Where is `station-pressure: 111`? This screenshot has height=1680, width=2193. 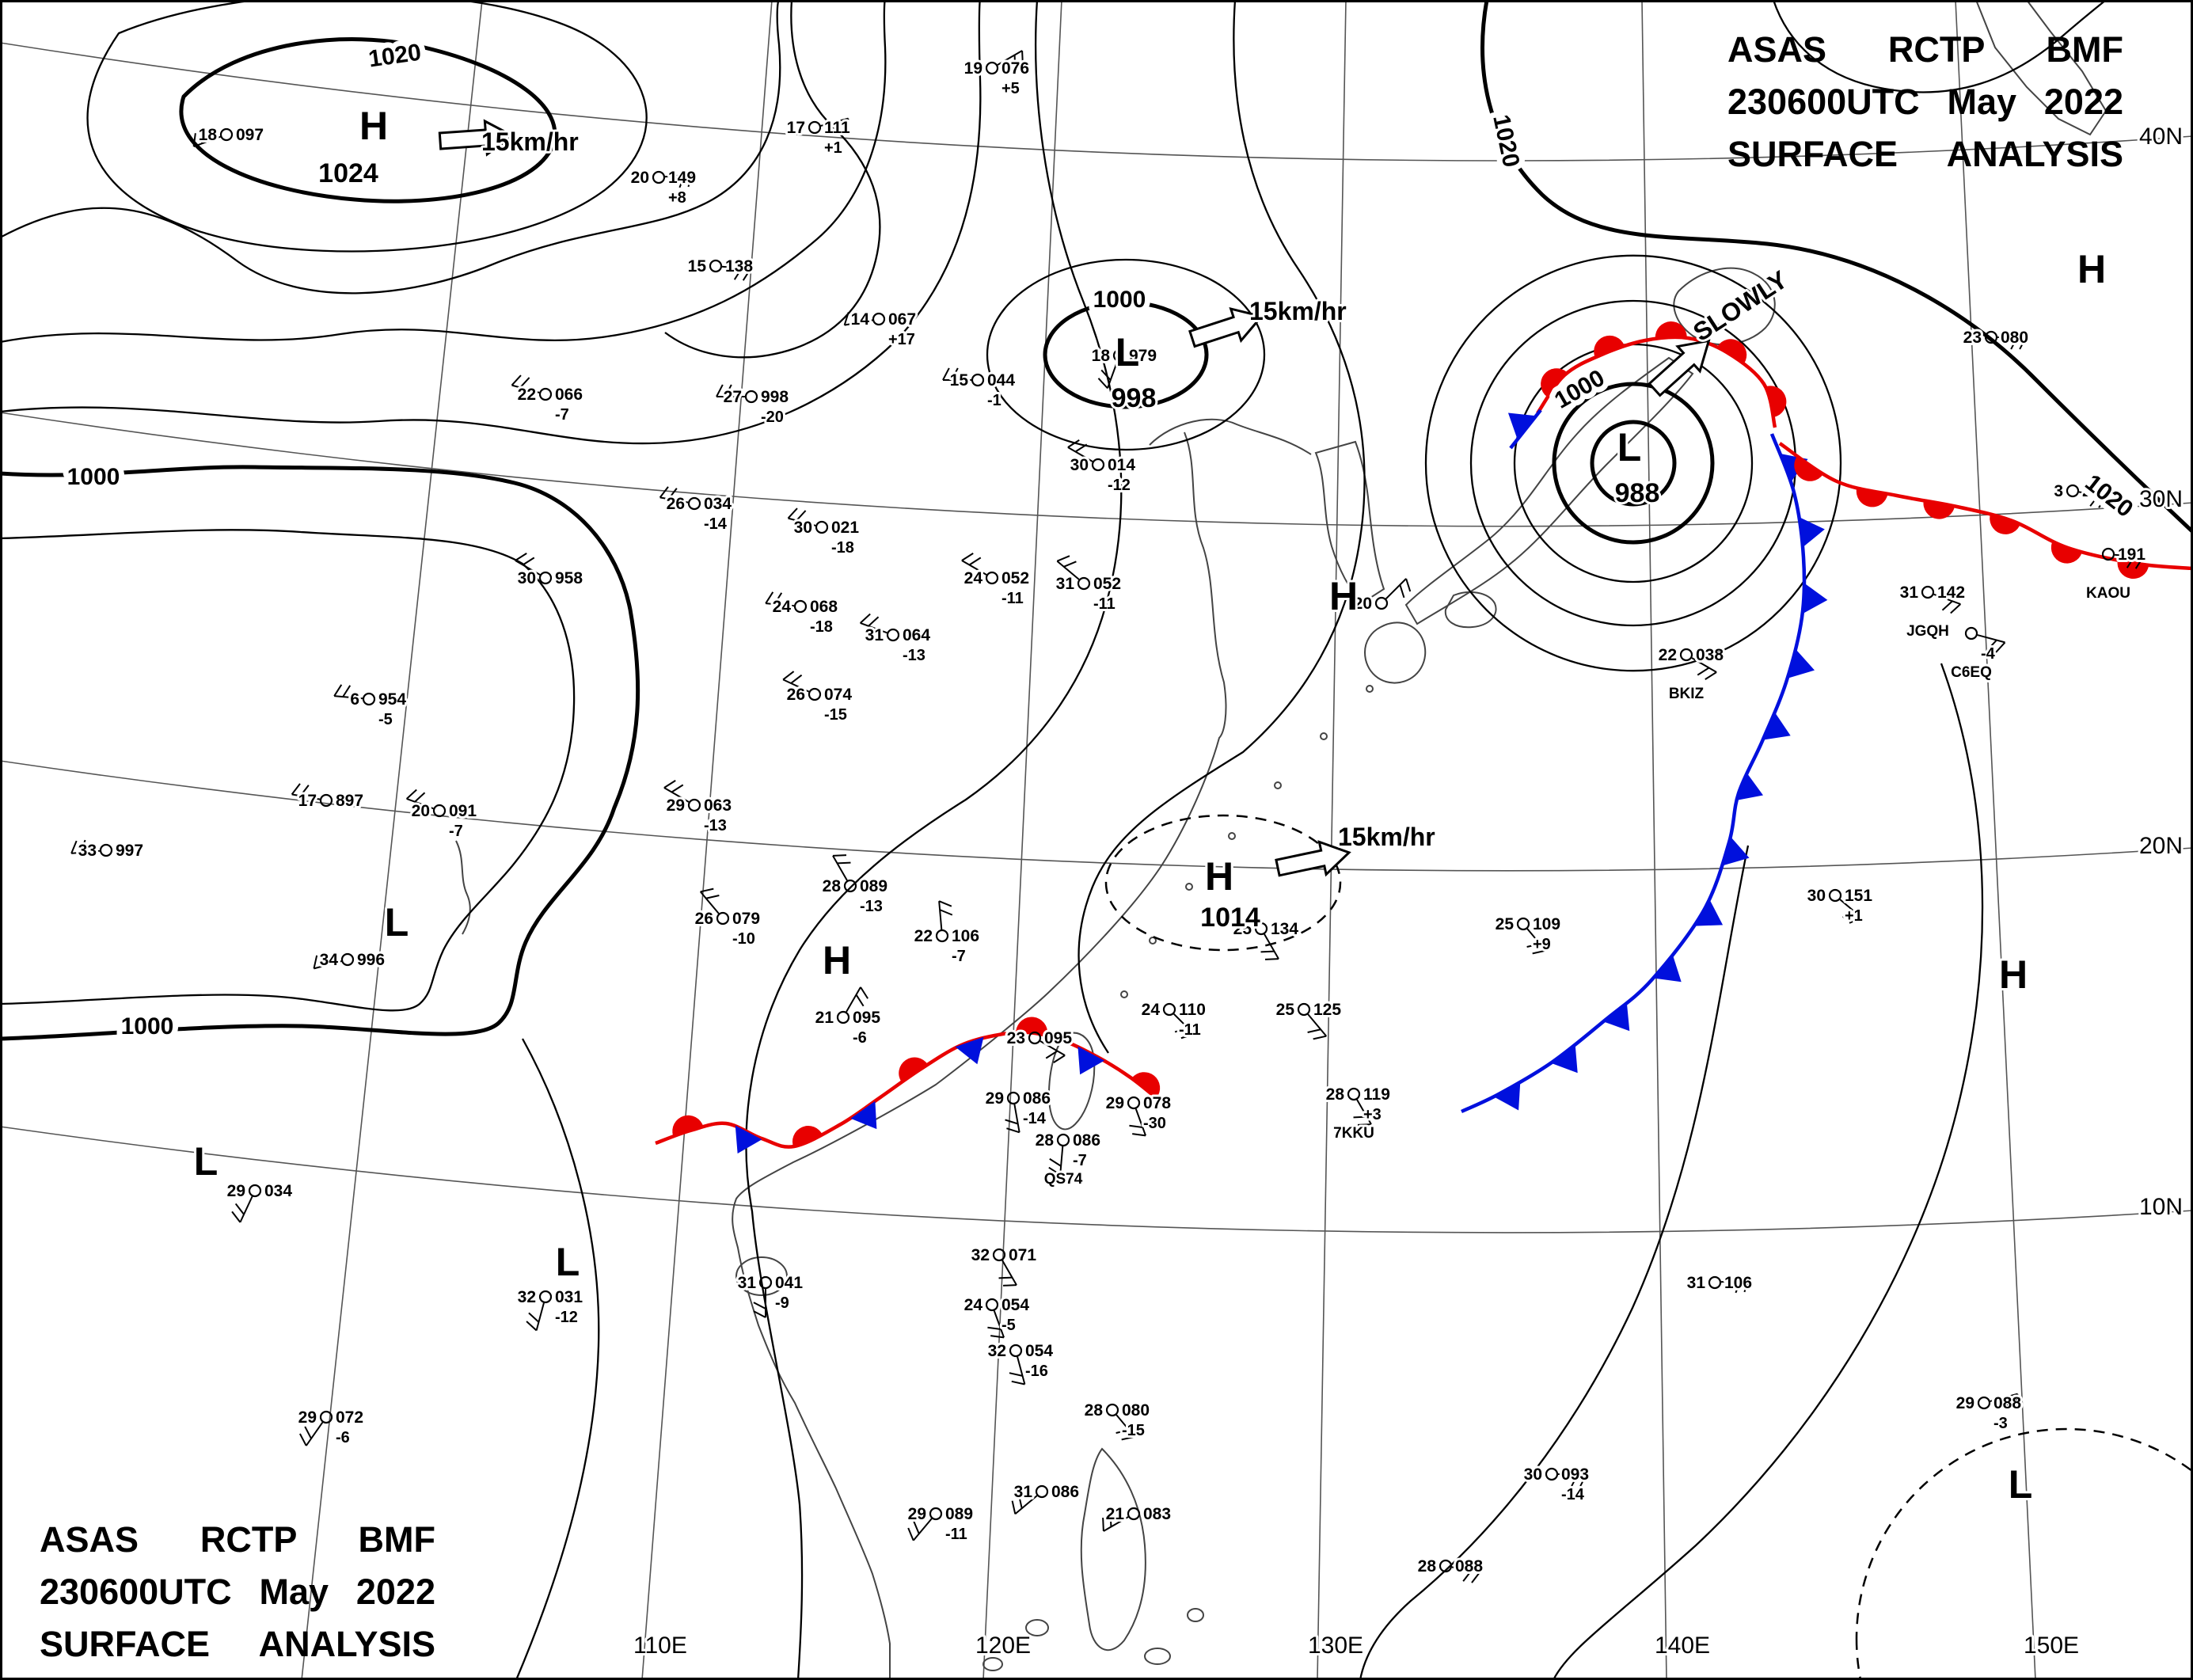
station-pressure: 111 is located at coordinates (837, 128).